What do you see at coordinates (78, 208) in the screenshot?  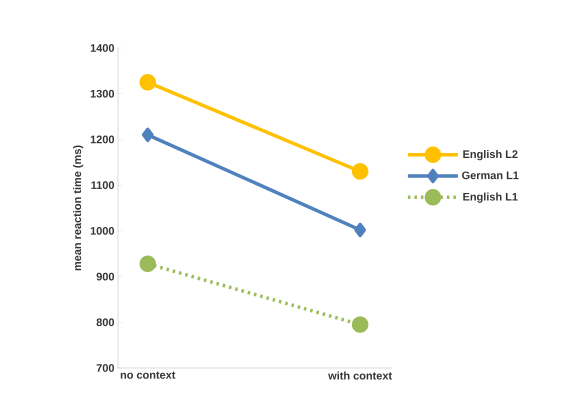 I see `y-axis-title: mean reaction time (ms)` at bounding box center [78, 208].